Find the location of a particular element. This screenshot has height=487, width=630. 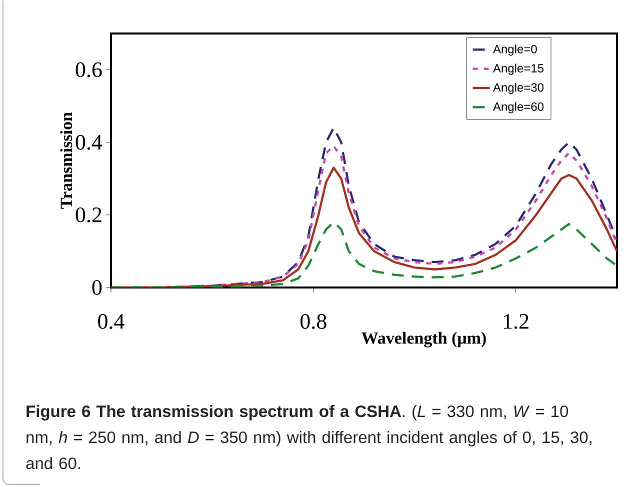

x-tick-label: 1.2 is located at coordinates (516, 321).